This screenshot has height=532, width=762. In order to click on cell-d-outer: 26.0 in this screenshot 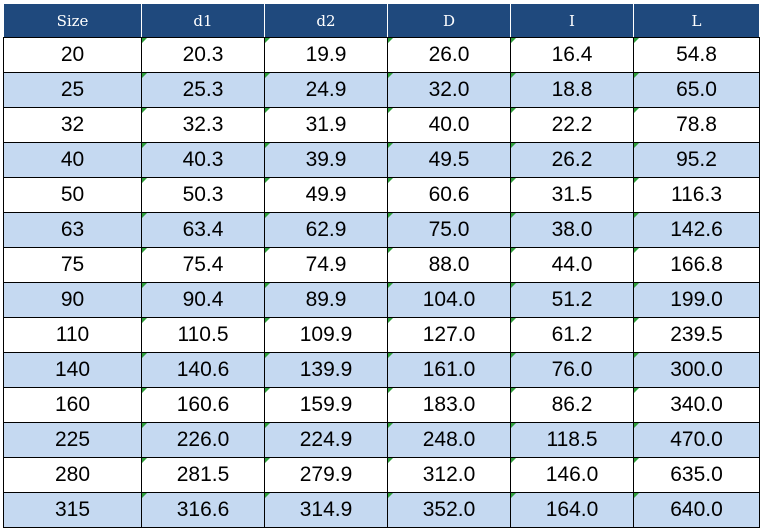, I will do `click(449, 55)`.